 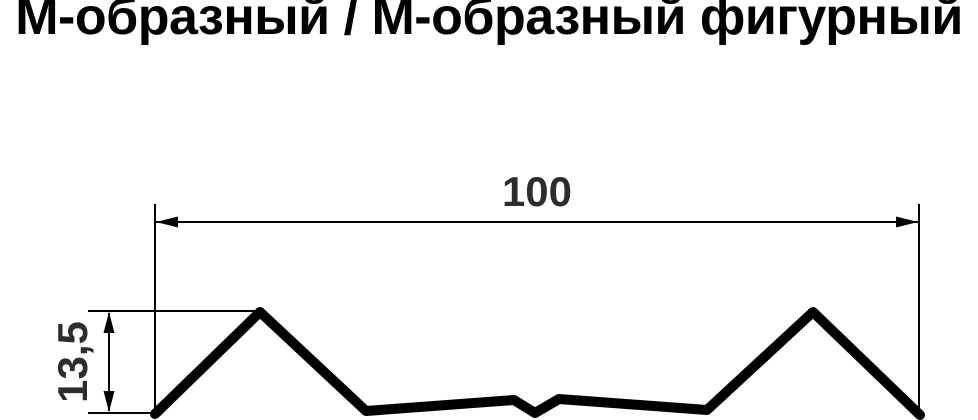 What do you see at coordinates (167, 222) in the screenshot?
I see `arrowhead-left` at bounding box center [167, 222].